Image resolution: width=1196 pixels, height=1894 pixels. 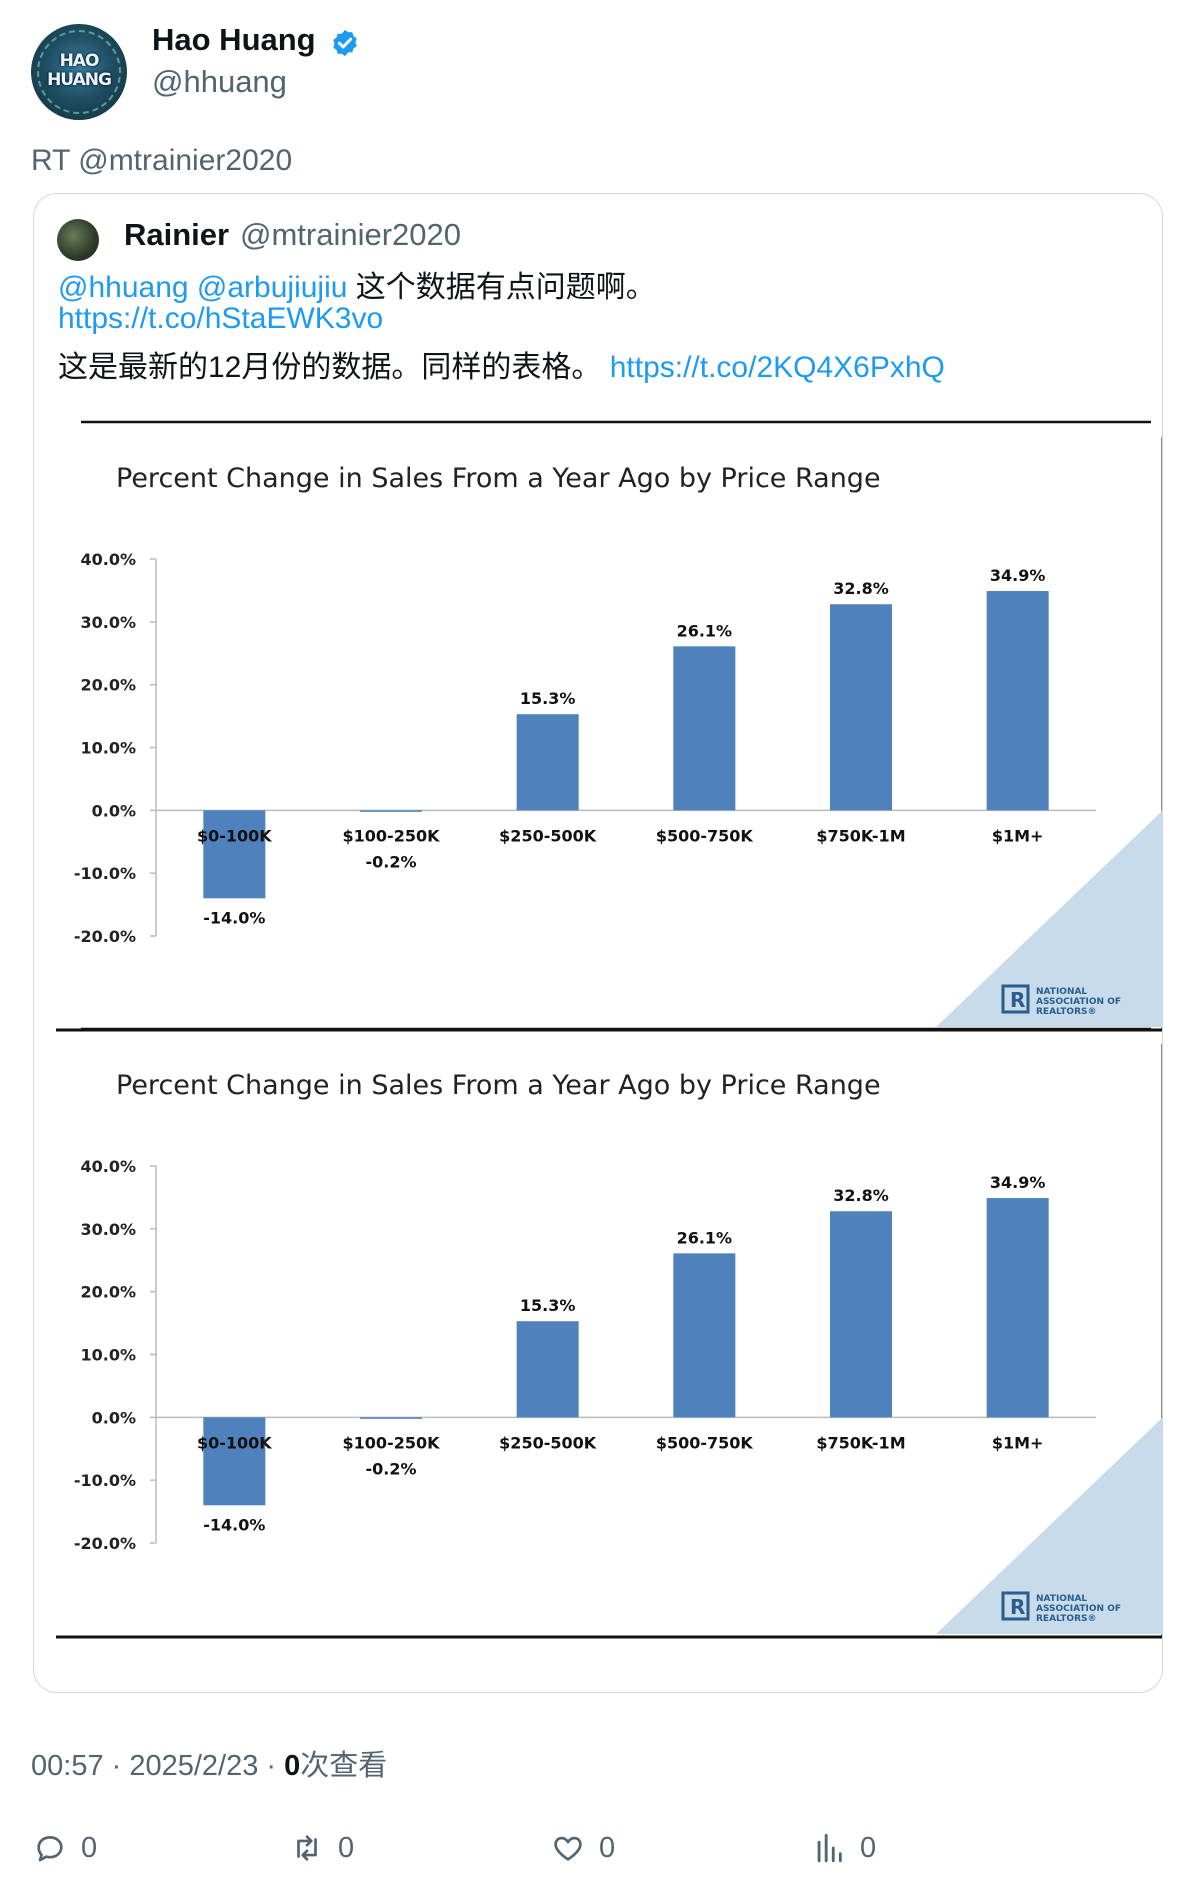 I want to click on view-count: 0, so click(x=292, y=1766).